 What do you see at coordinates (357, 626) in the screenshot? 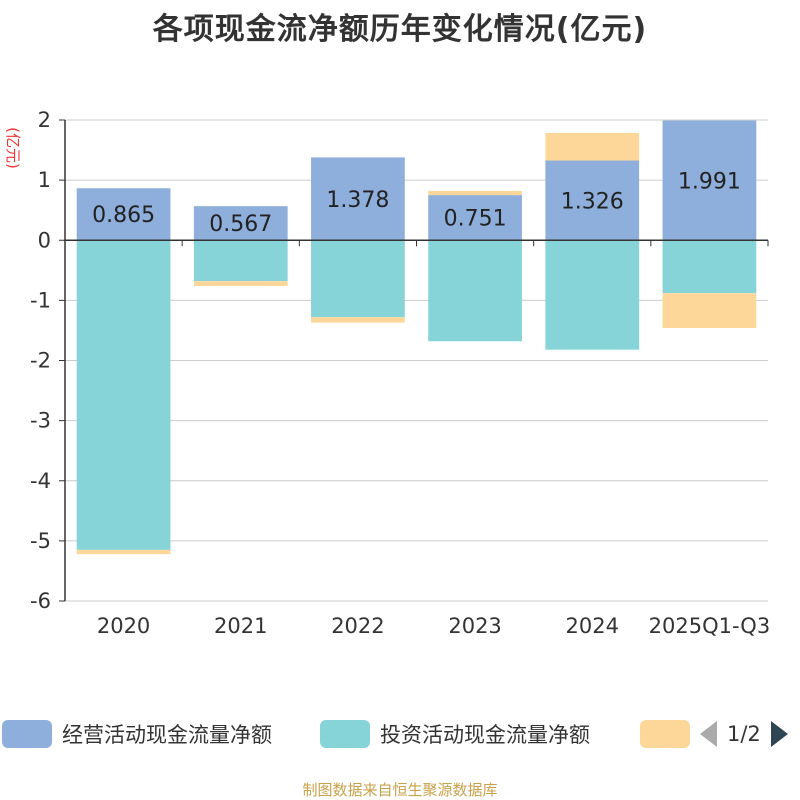
I see `x-tick-label: 2022` at bounding box center [357, 626].